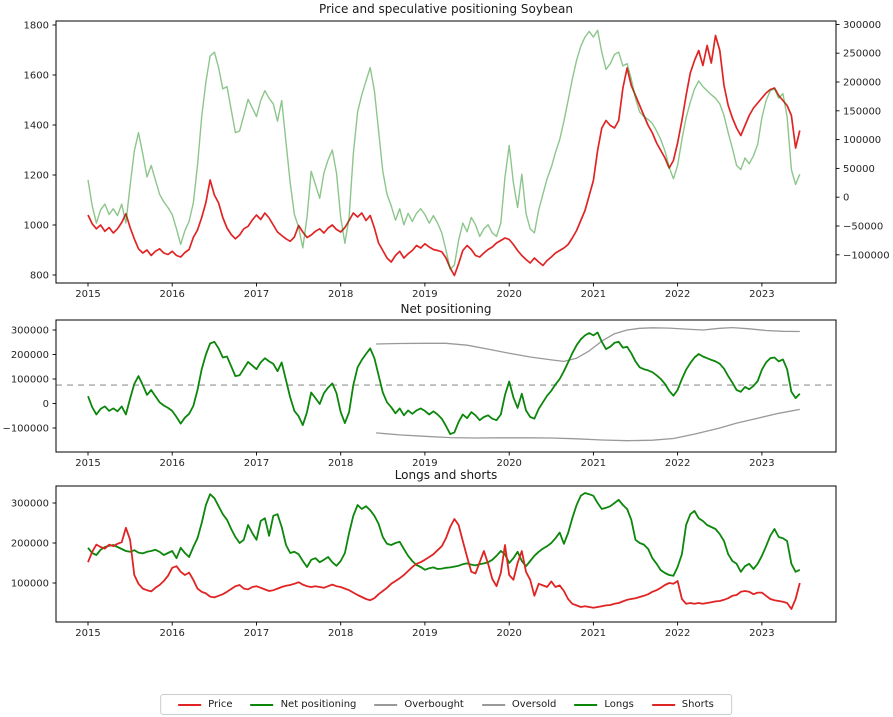 Image resolution: width=893 pixels, height=717 pixels. What do you see at coordinates (866, 255) in the screenshot?
I see `y-tick-label-right: −100000` at bounding box center [866, 255].